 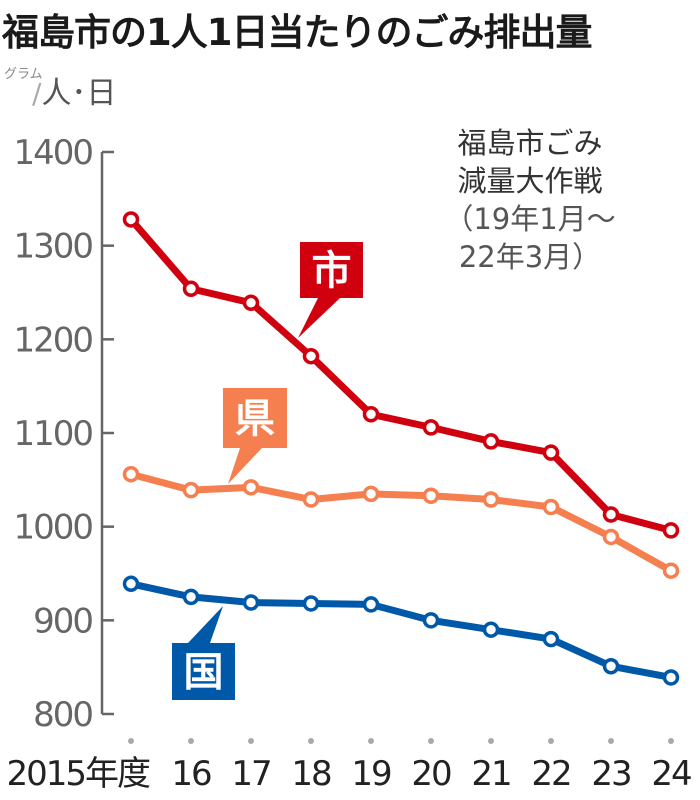 What do you see at coordinates (610, 774) in the screenshot?
I see `x-tick-label: 23` at bounding box center [610, 774].